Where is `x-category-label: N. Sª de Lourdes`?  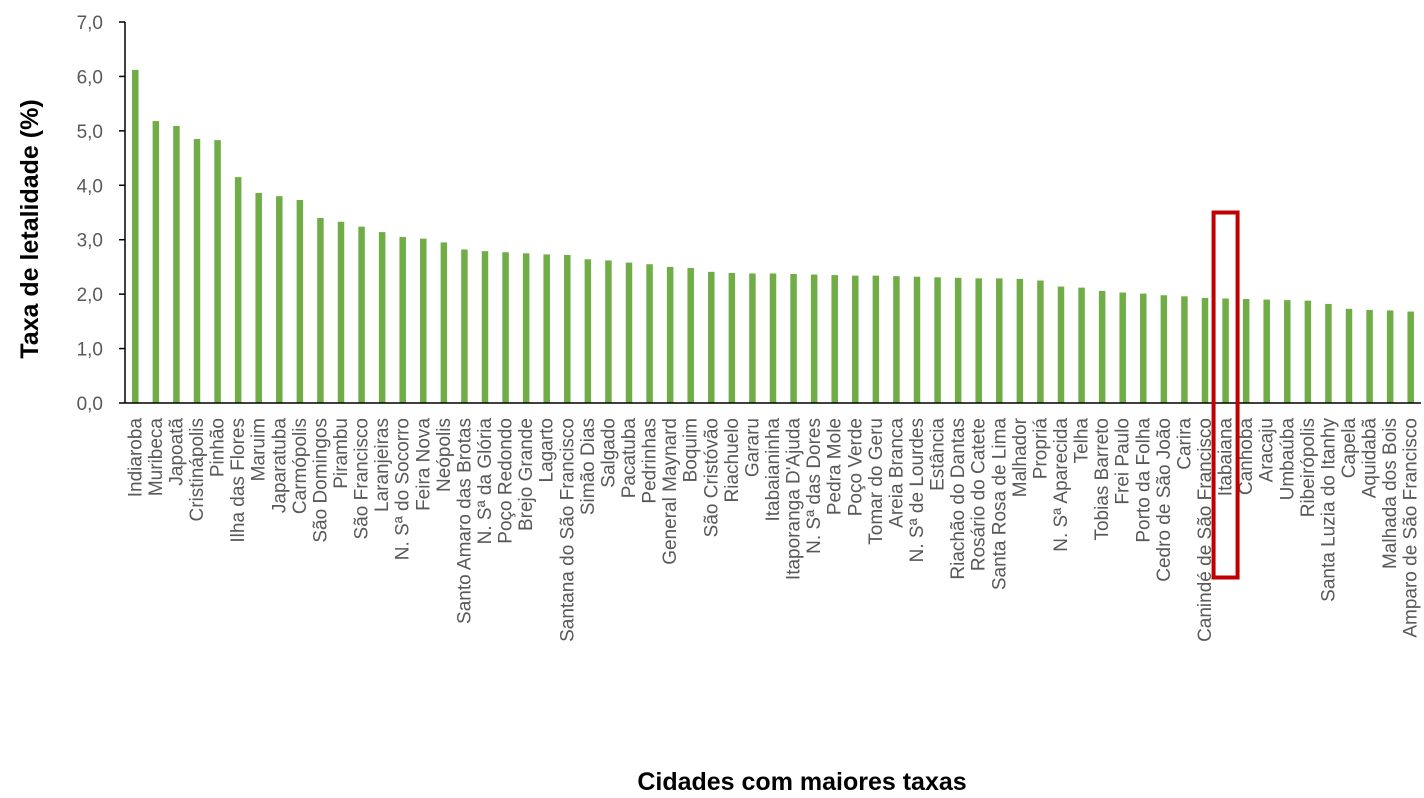
x-category-label: N. Sª de Lourdes is located at coordinates (917, 490).